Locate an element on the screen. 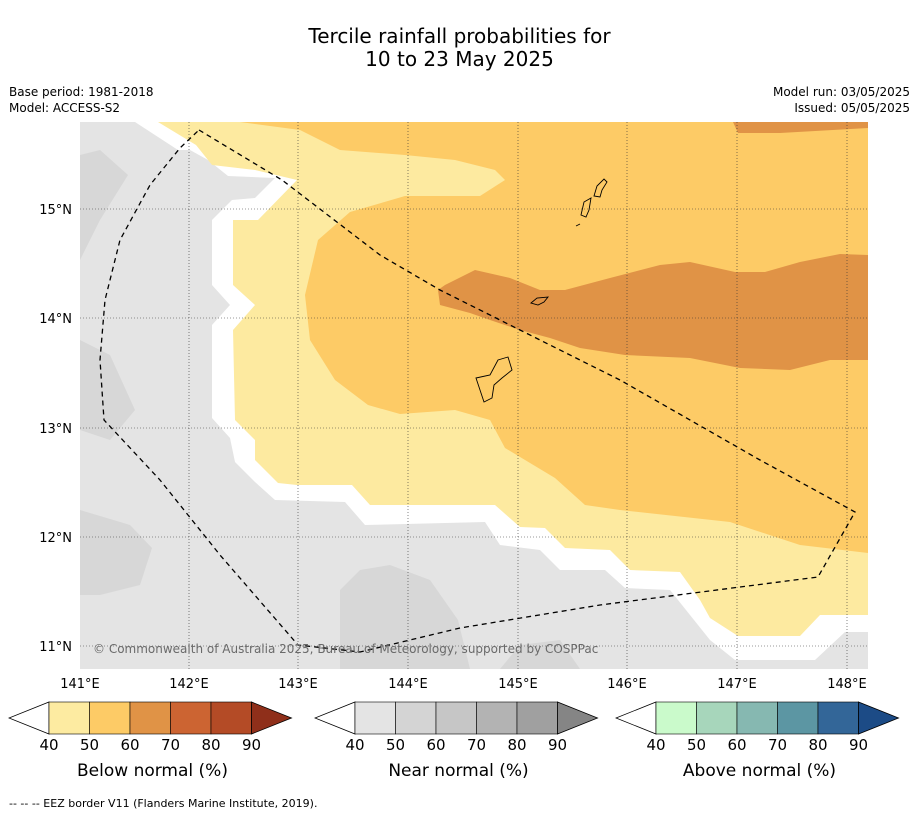 This screenshot has width=919, height=816. lon-label: 144°E is located at coordinates (408, 684).